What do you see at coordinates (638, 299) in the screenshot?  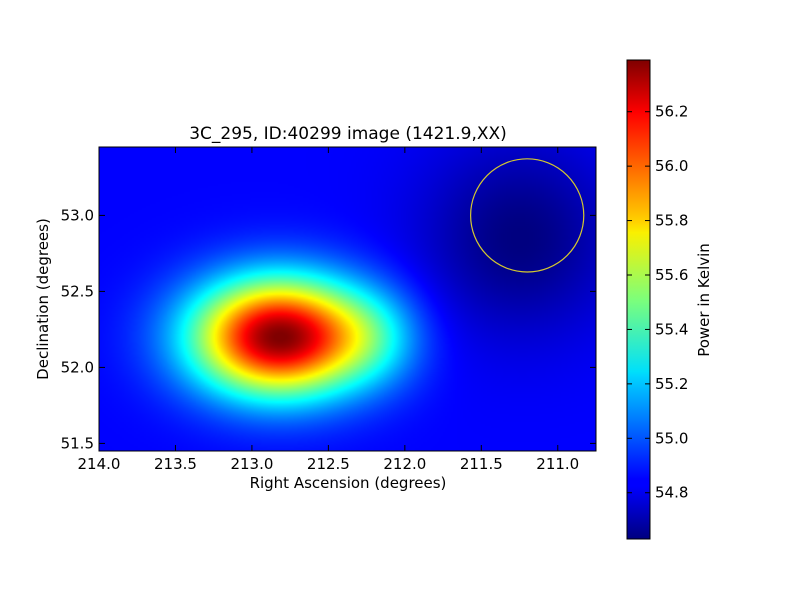 I see `colorbar-gradient` at bounding box center [638, 299].